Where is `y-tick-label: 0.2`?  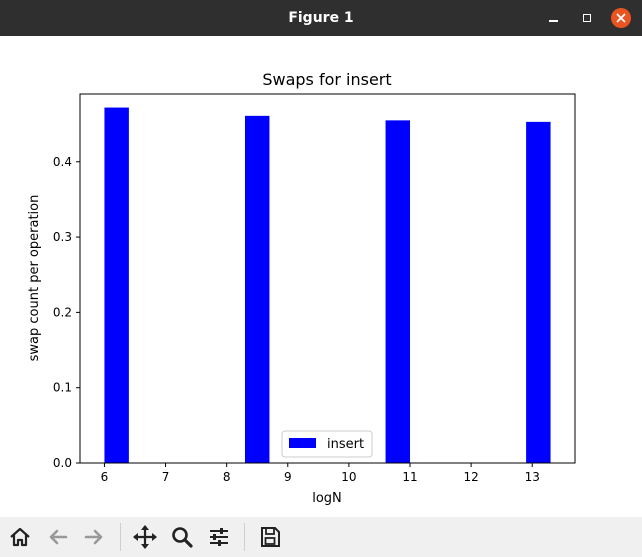
y-tick-label: 0.2 is located at coordinates (62, 312).